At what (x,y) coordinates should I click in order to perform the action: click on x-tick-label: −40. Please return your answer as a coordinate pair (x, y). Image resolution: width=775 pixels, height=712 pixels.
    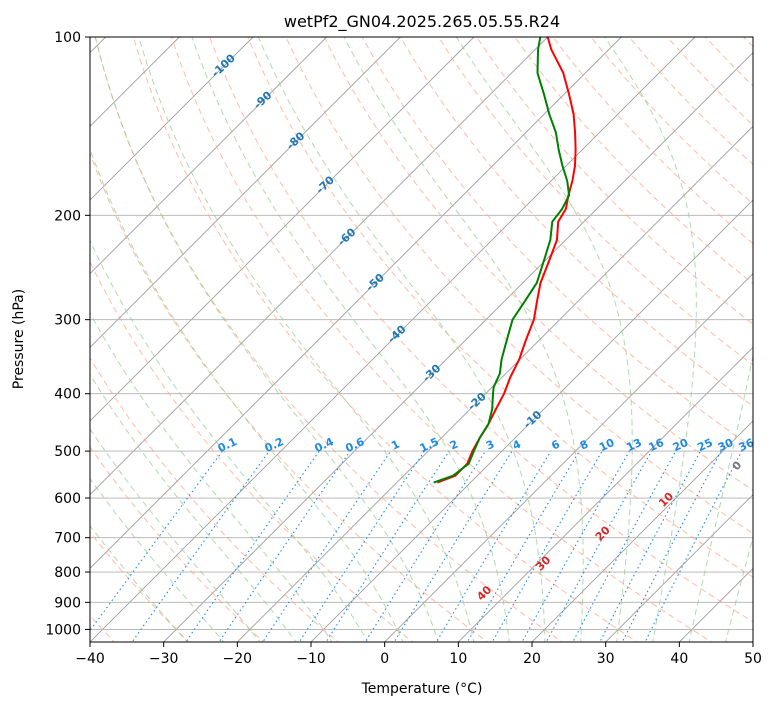
    Looking at the image, I should click on (90, 659).